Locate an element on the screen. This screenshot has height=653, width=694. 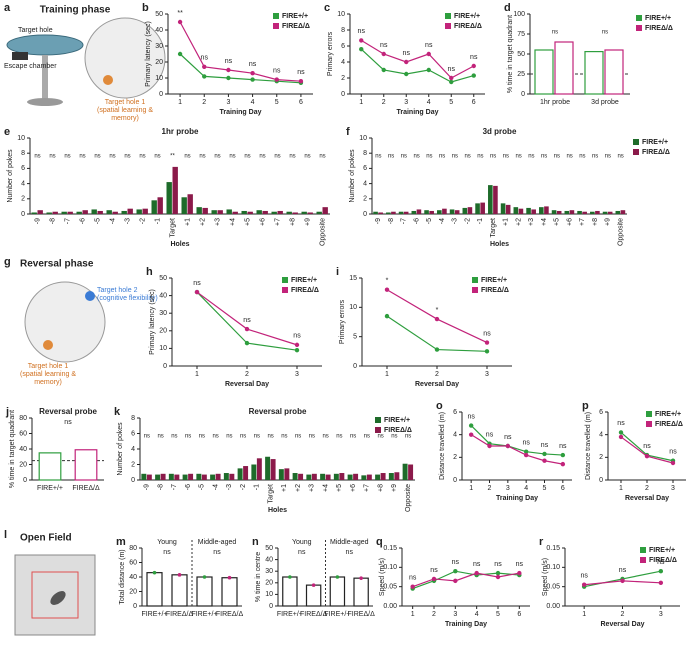
y-tick-label: 60 is located at coordinates (133, 562).